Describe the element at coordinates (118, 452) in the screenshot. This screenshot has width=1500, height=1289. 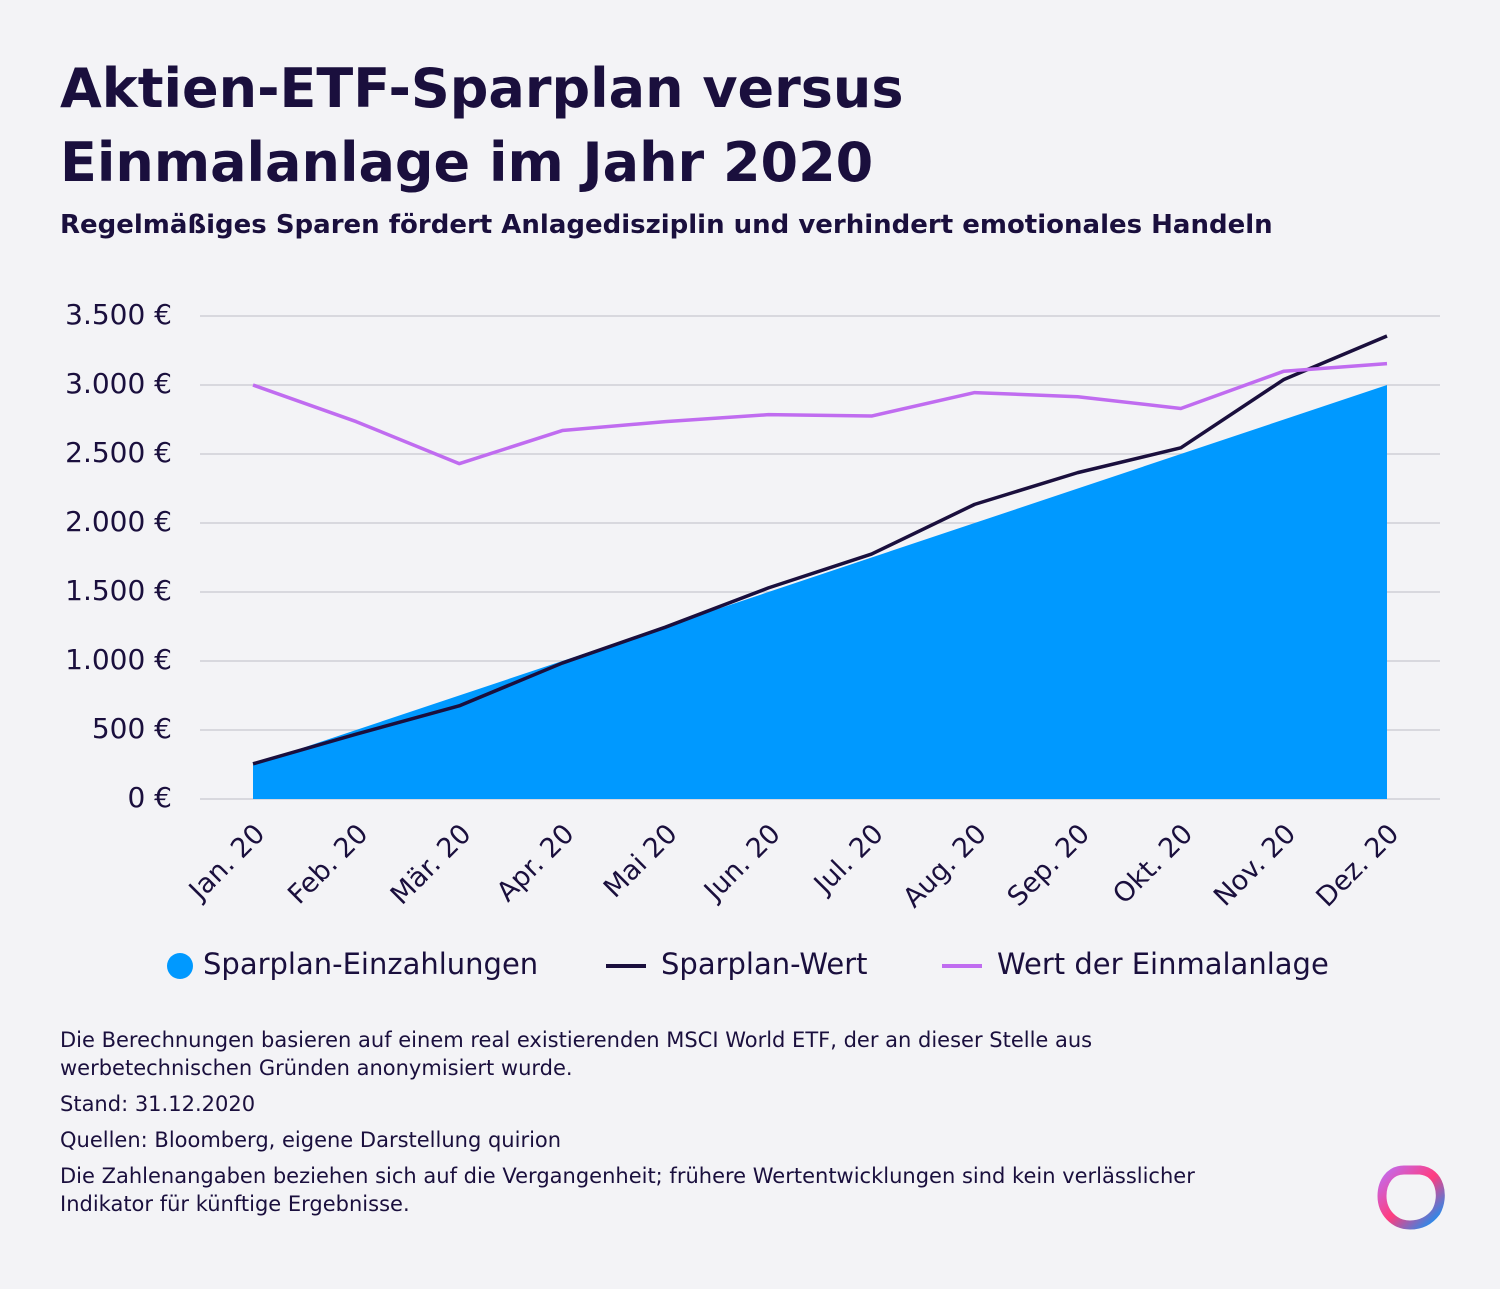
I see `y-tick-label: 2.500 €` at that location.